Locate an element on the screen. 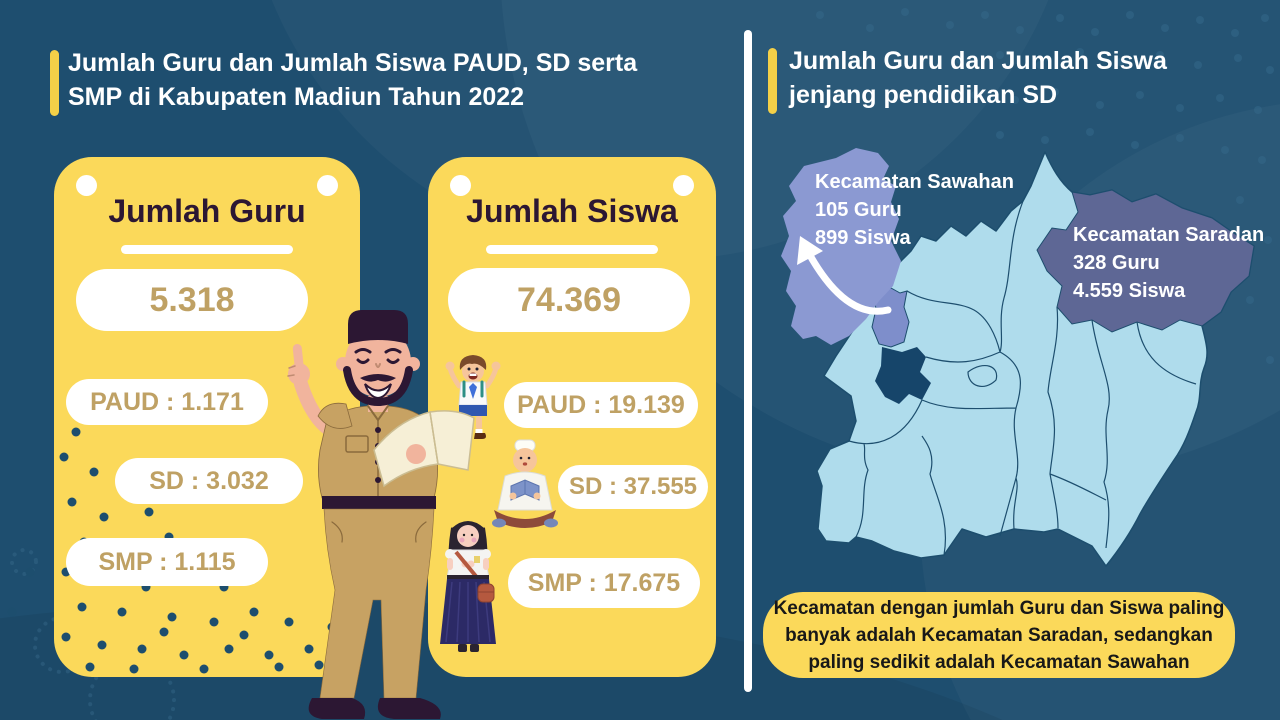  sawahan-callout: Kecamatan Sawahan 105 Guru 899 Siswa is located at coordinates (914, 210).